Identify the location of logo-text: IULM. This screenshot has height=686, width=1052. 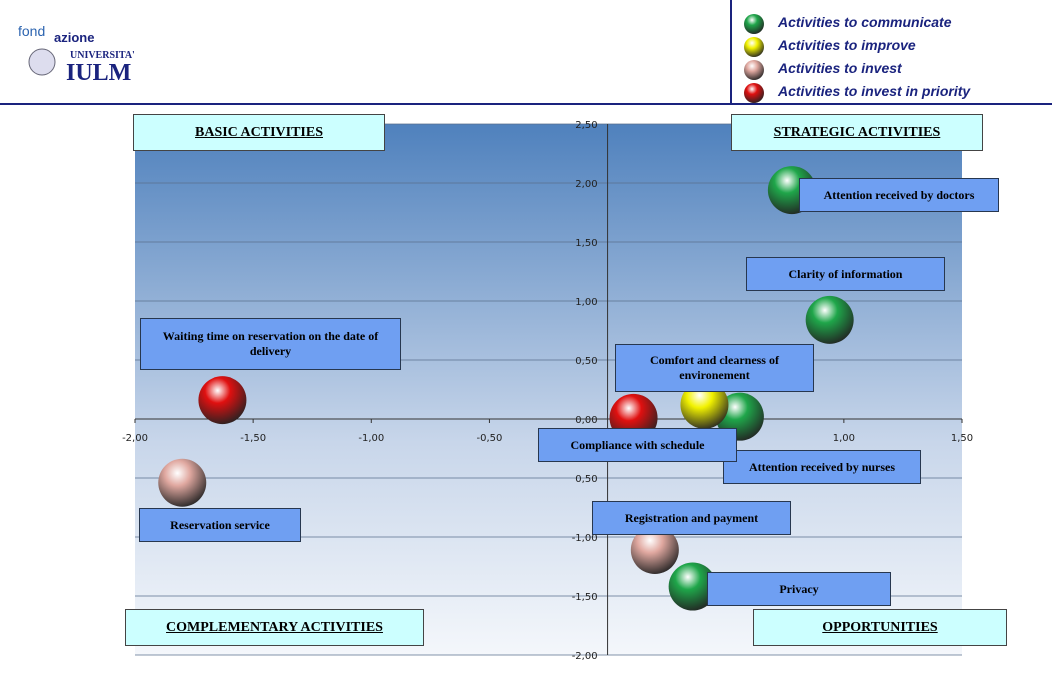
(98, 73).